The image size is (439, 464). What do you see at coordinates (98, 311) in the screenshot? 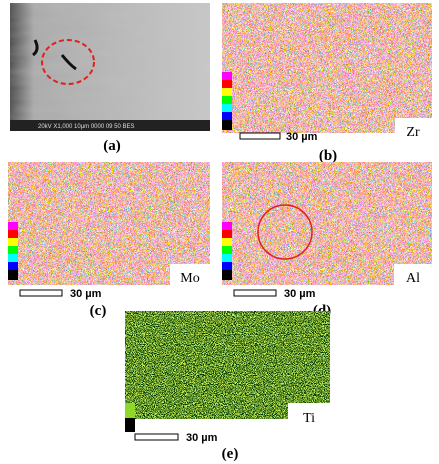
I see `panel-label: (c)` at bounding box center [98, 311].